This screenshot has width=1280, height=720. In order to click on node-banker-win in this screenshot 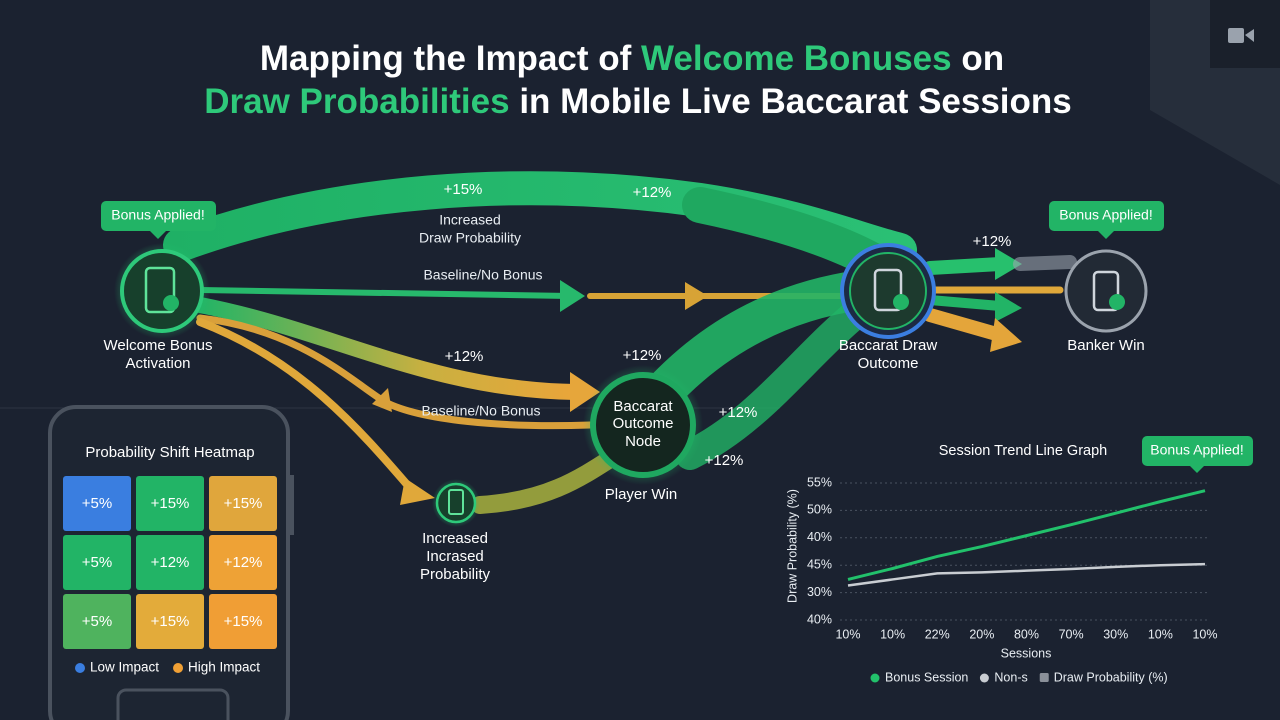, I will do `click(1106, 291)`.